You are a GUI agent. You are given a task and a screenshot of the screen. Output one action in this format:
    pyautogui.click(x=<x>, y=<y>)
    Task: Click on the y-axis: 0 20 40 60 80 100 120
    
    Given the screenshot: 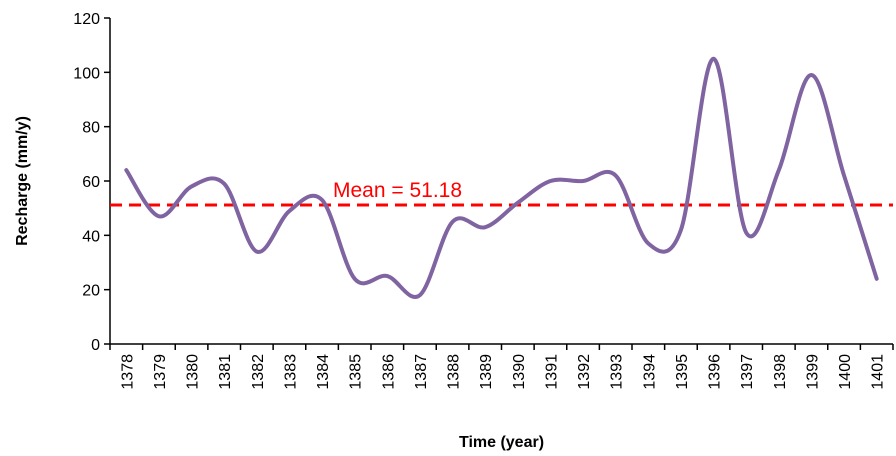 What is the action you would take?
    pyautogui.click(x=92, y=182)
    